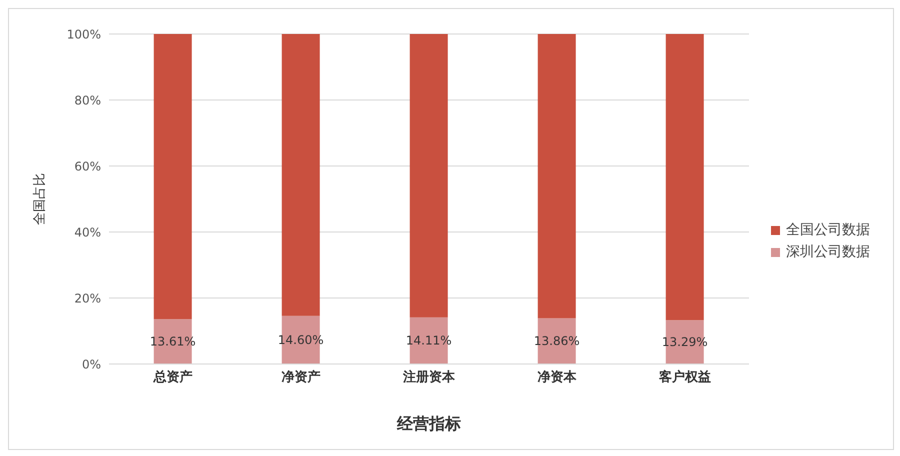 The image size is (900, 456). Describe the element at coordinates (828, 252) in the screenshot. I see `legend-label: 深圳公司数据` at that location.